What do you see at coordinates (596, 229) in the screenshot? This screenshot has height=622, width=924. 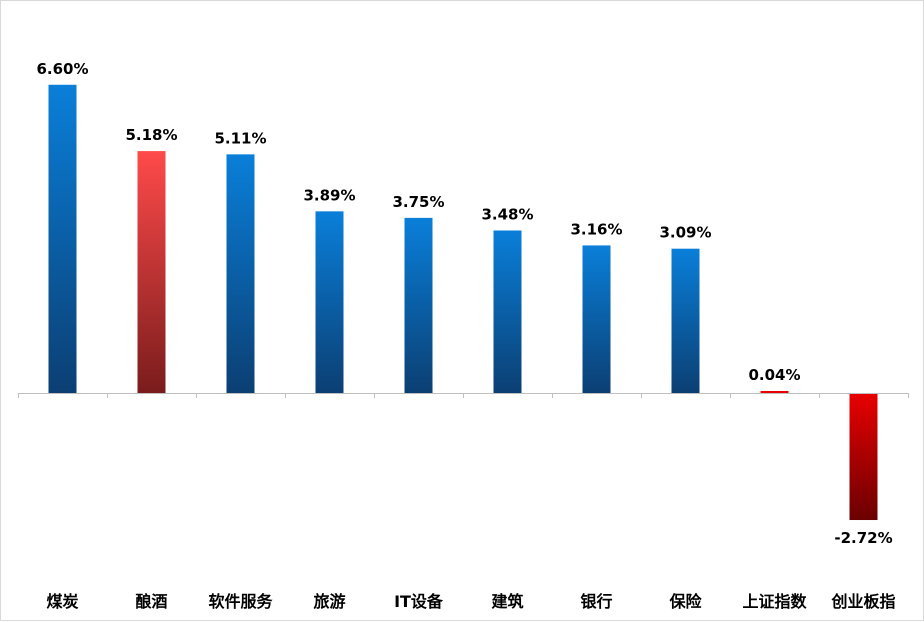 I see `value-label: 3.16%` at bounding box center [596, 229].